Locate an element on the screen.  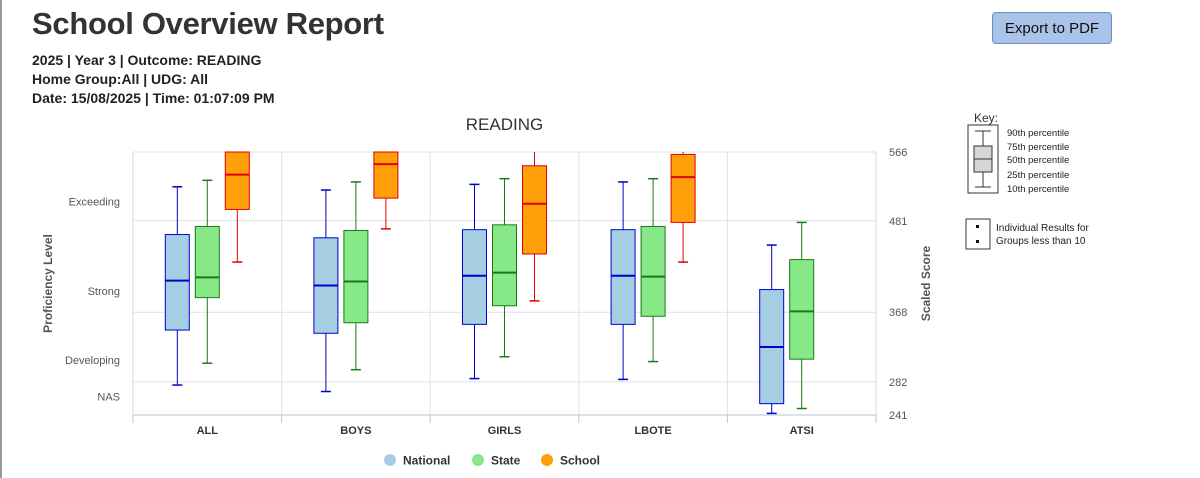
proficiency-tick-label: Strong is located at coordinates (104, 292).